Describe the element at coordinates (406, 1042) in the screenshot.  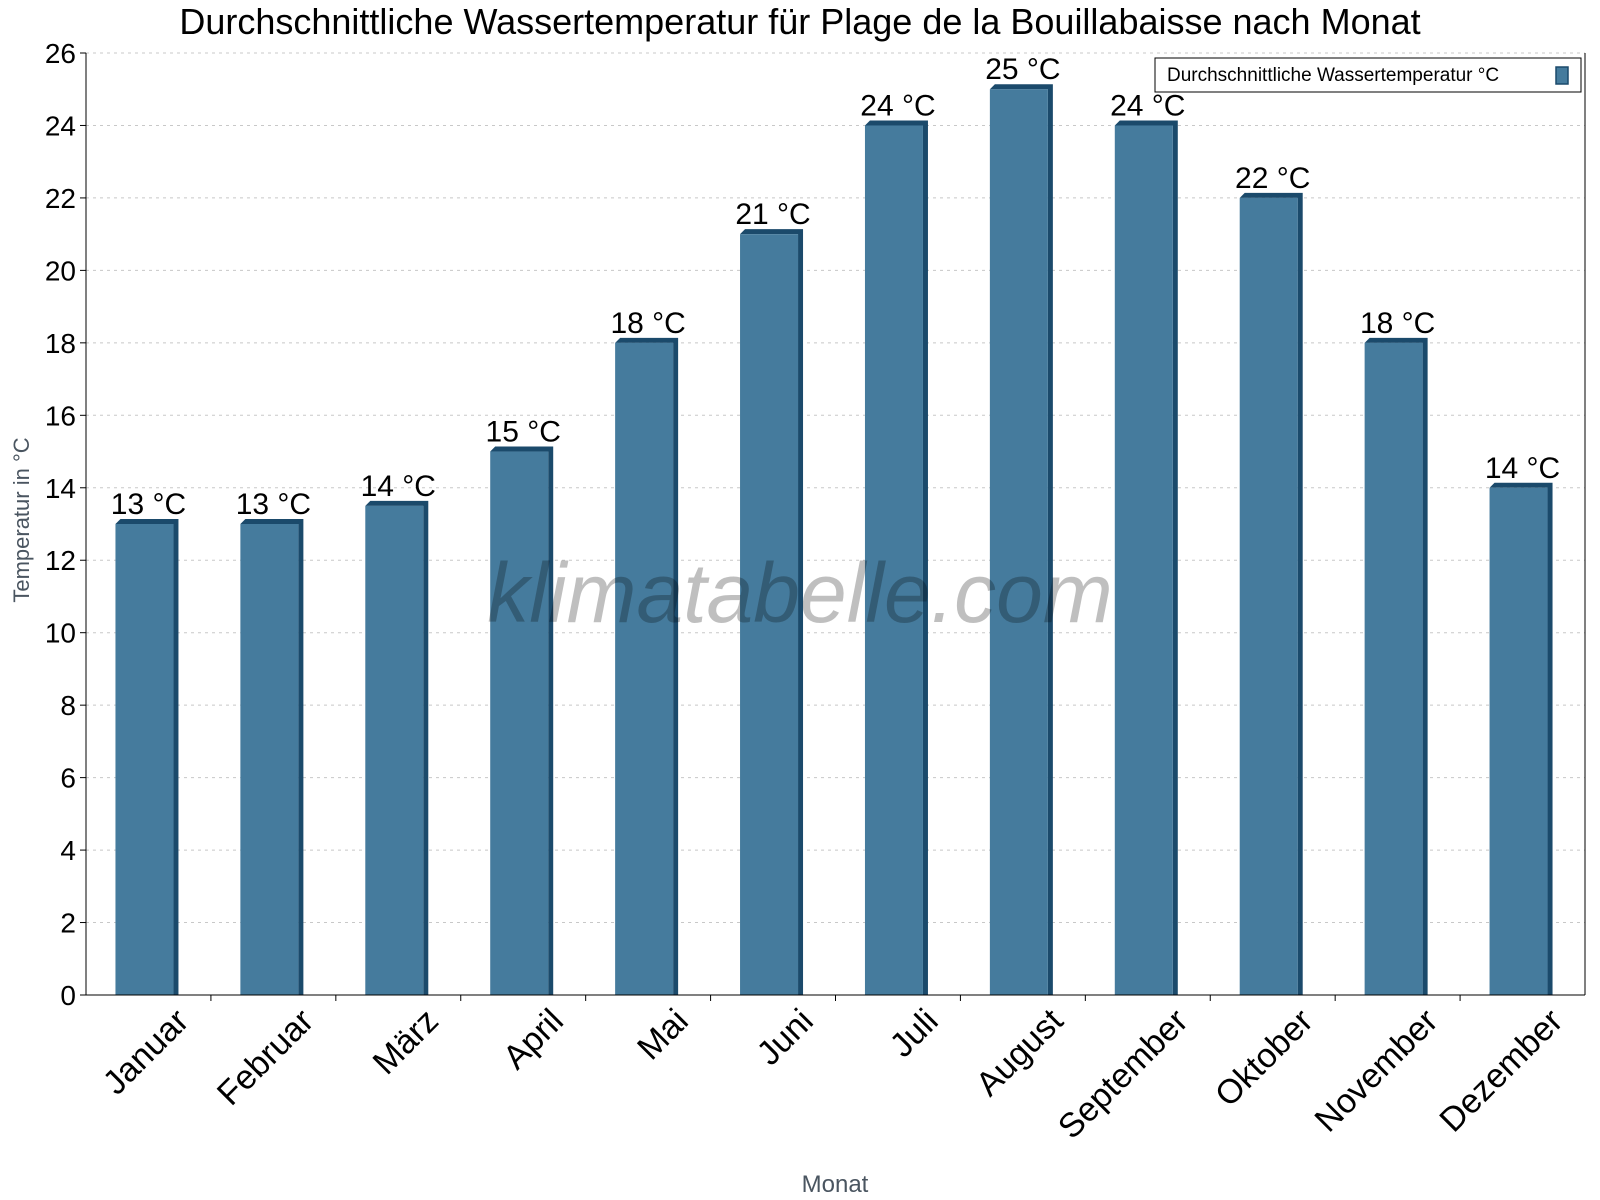
I see `x-tick-label: März` at that location.